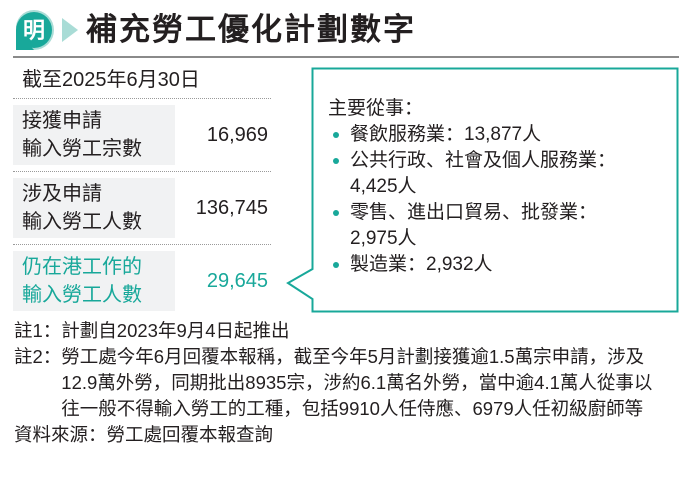  What do you see at coordinates (376, 108) in the screenshot?
I see `callout-heading: 主要從事：` at bounding box center [376, 108].